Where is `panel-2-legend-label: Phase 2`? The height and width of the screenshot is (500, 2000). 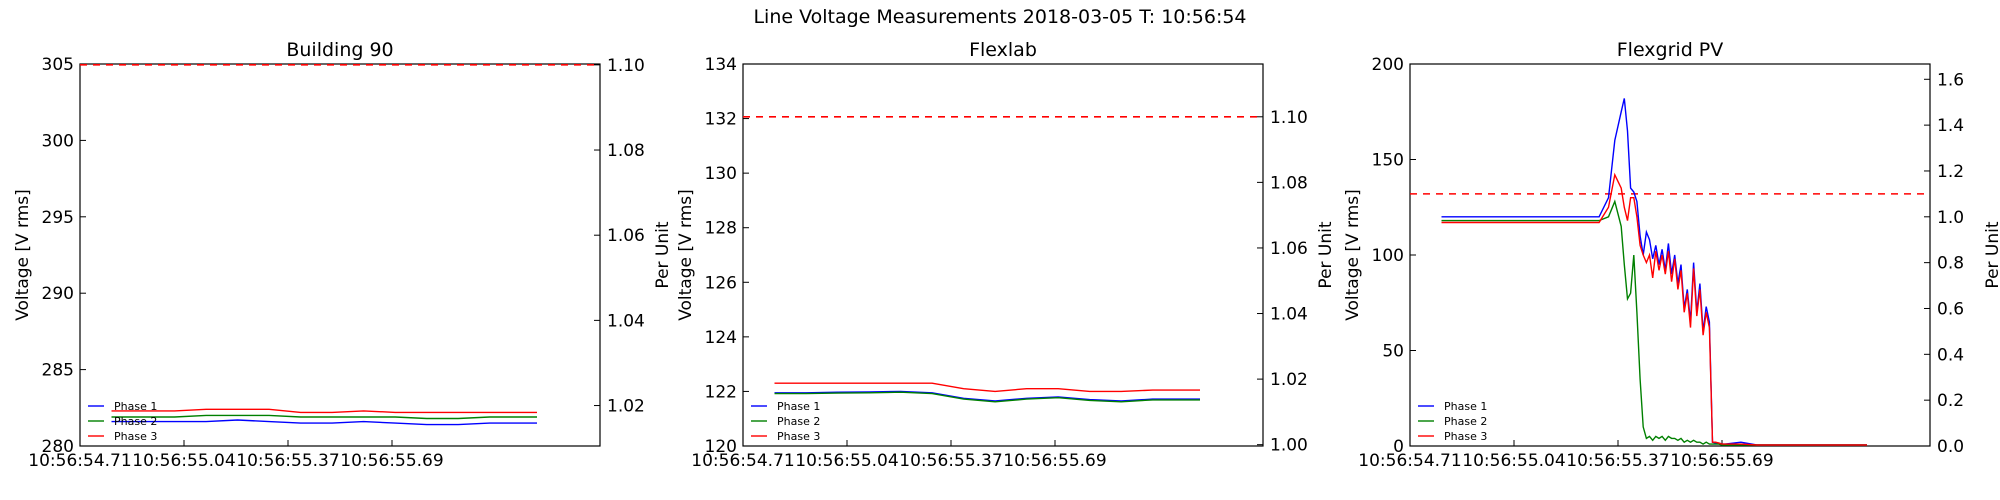 panel-2-legend-label: Phase 2 is located at coordinates (798, 421).